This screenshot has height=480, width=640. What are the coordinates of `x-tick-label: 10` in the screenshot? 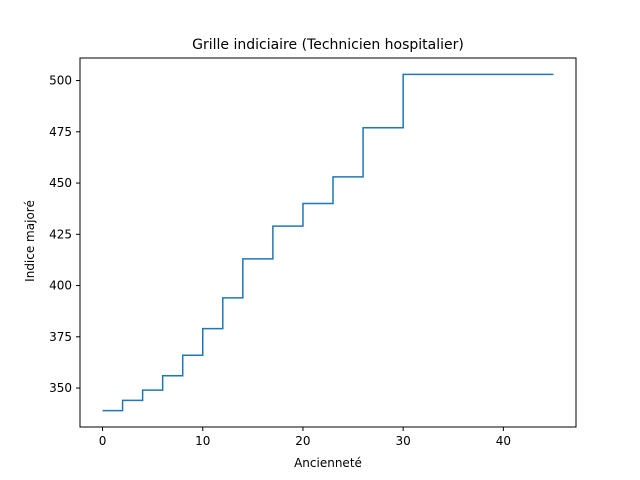 It's located at (202, 441).